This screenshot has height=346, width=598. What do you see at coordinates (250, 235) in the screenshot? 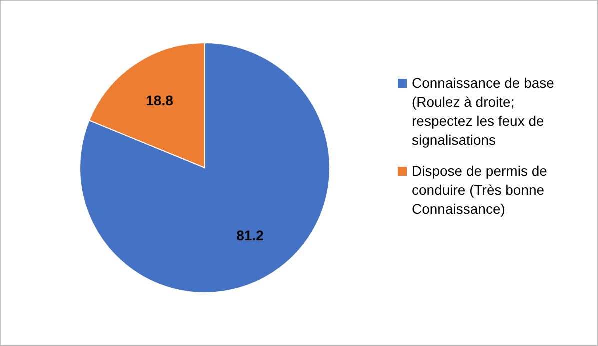
I see `data-label: 81.2` at bounding box center [250, 235].